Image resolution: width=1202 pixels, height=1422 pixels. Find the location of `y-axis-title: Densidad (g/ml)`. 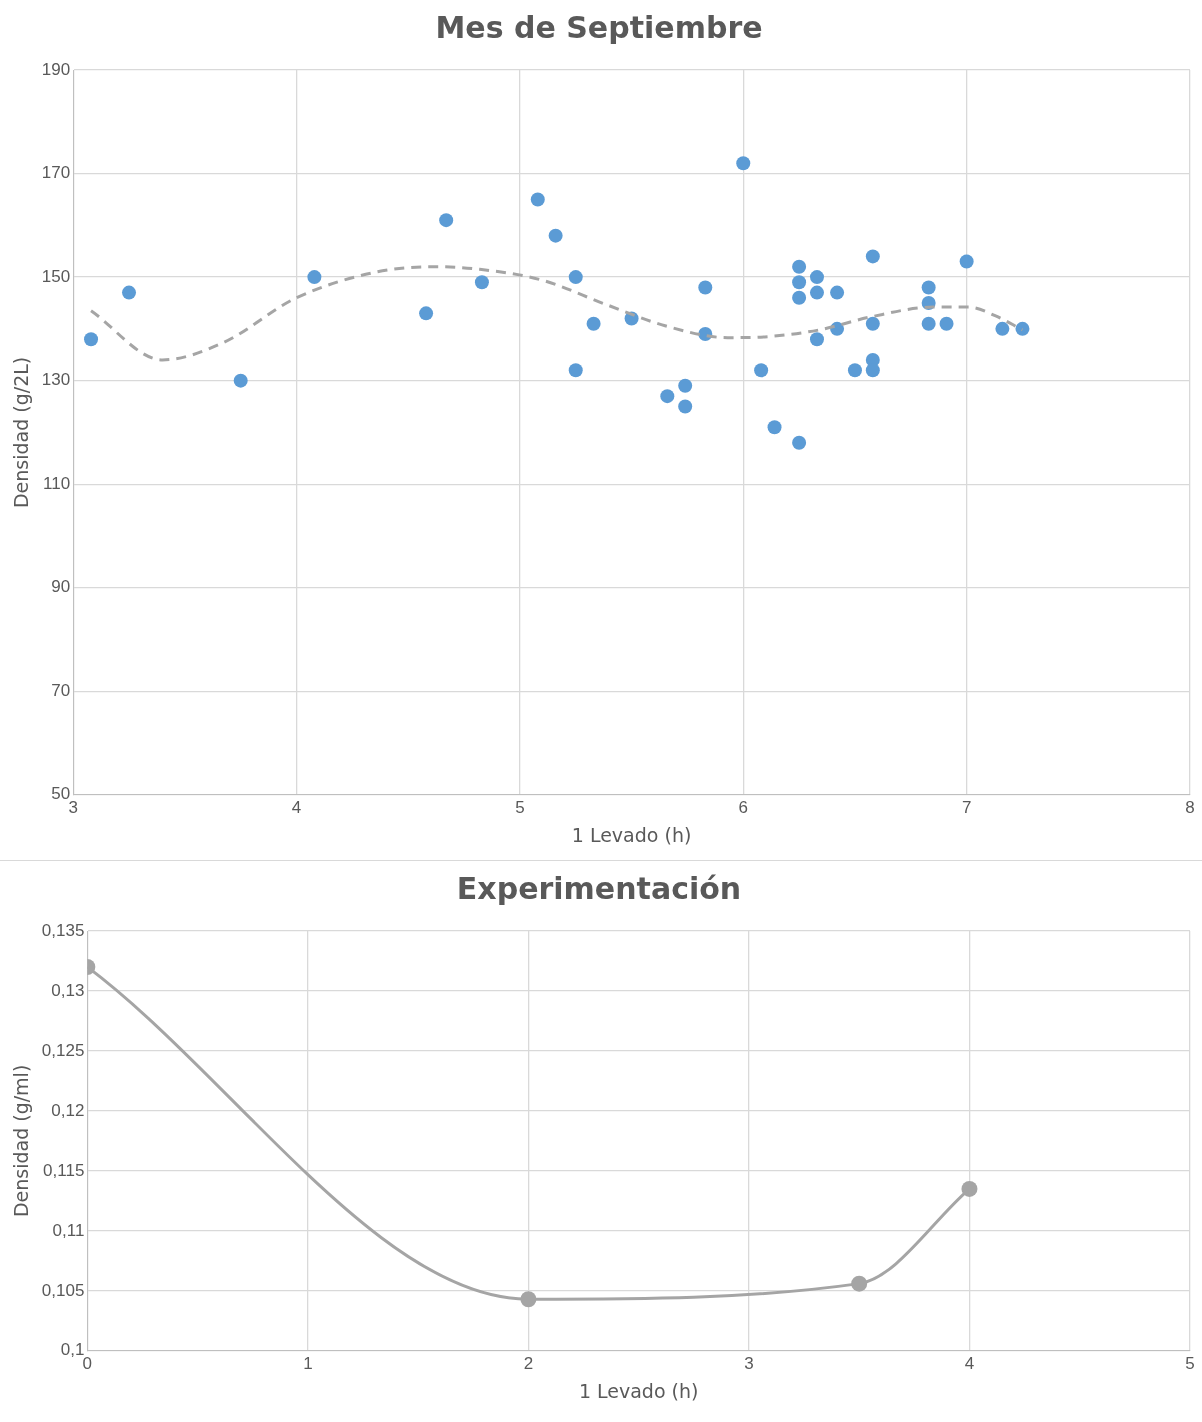

y-axis-title: Densidad (g/ml) is located at coordinates (21, 1141).